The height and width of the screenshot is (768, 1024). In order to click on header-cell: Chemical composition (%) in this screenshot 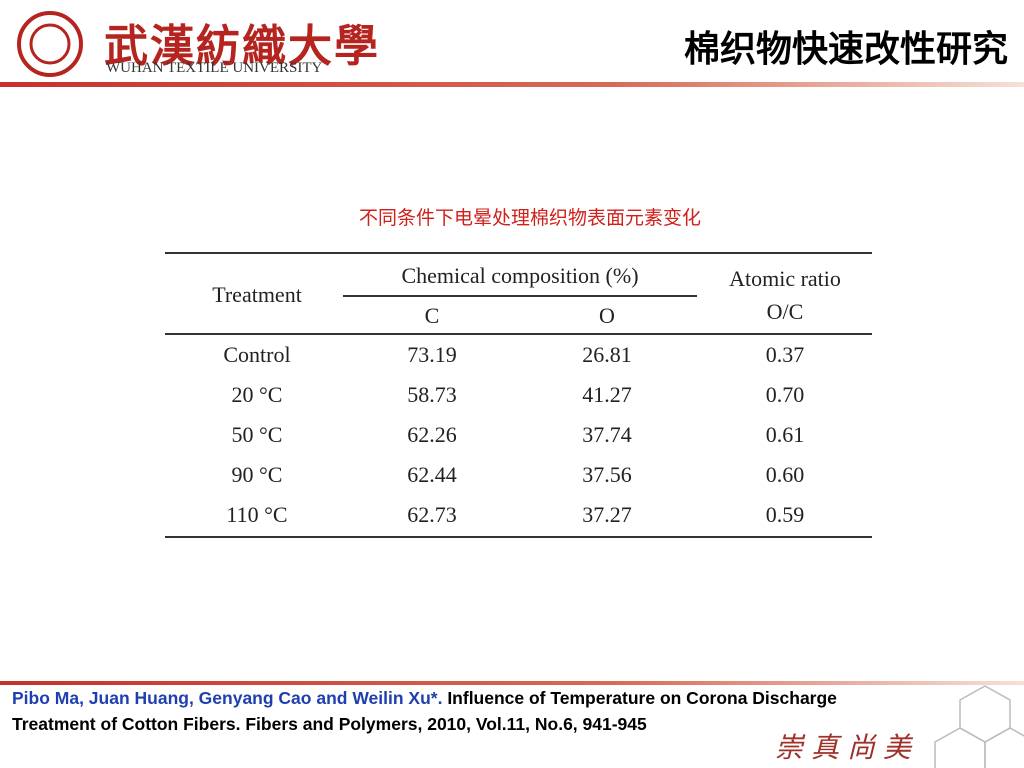, I will do `click(520, 275)`.